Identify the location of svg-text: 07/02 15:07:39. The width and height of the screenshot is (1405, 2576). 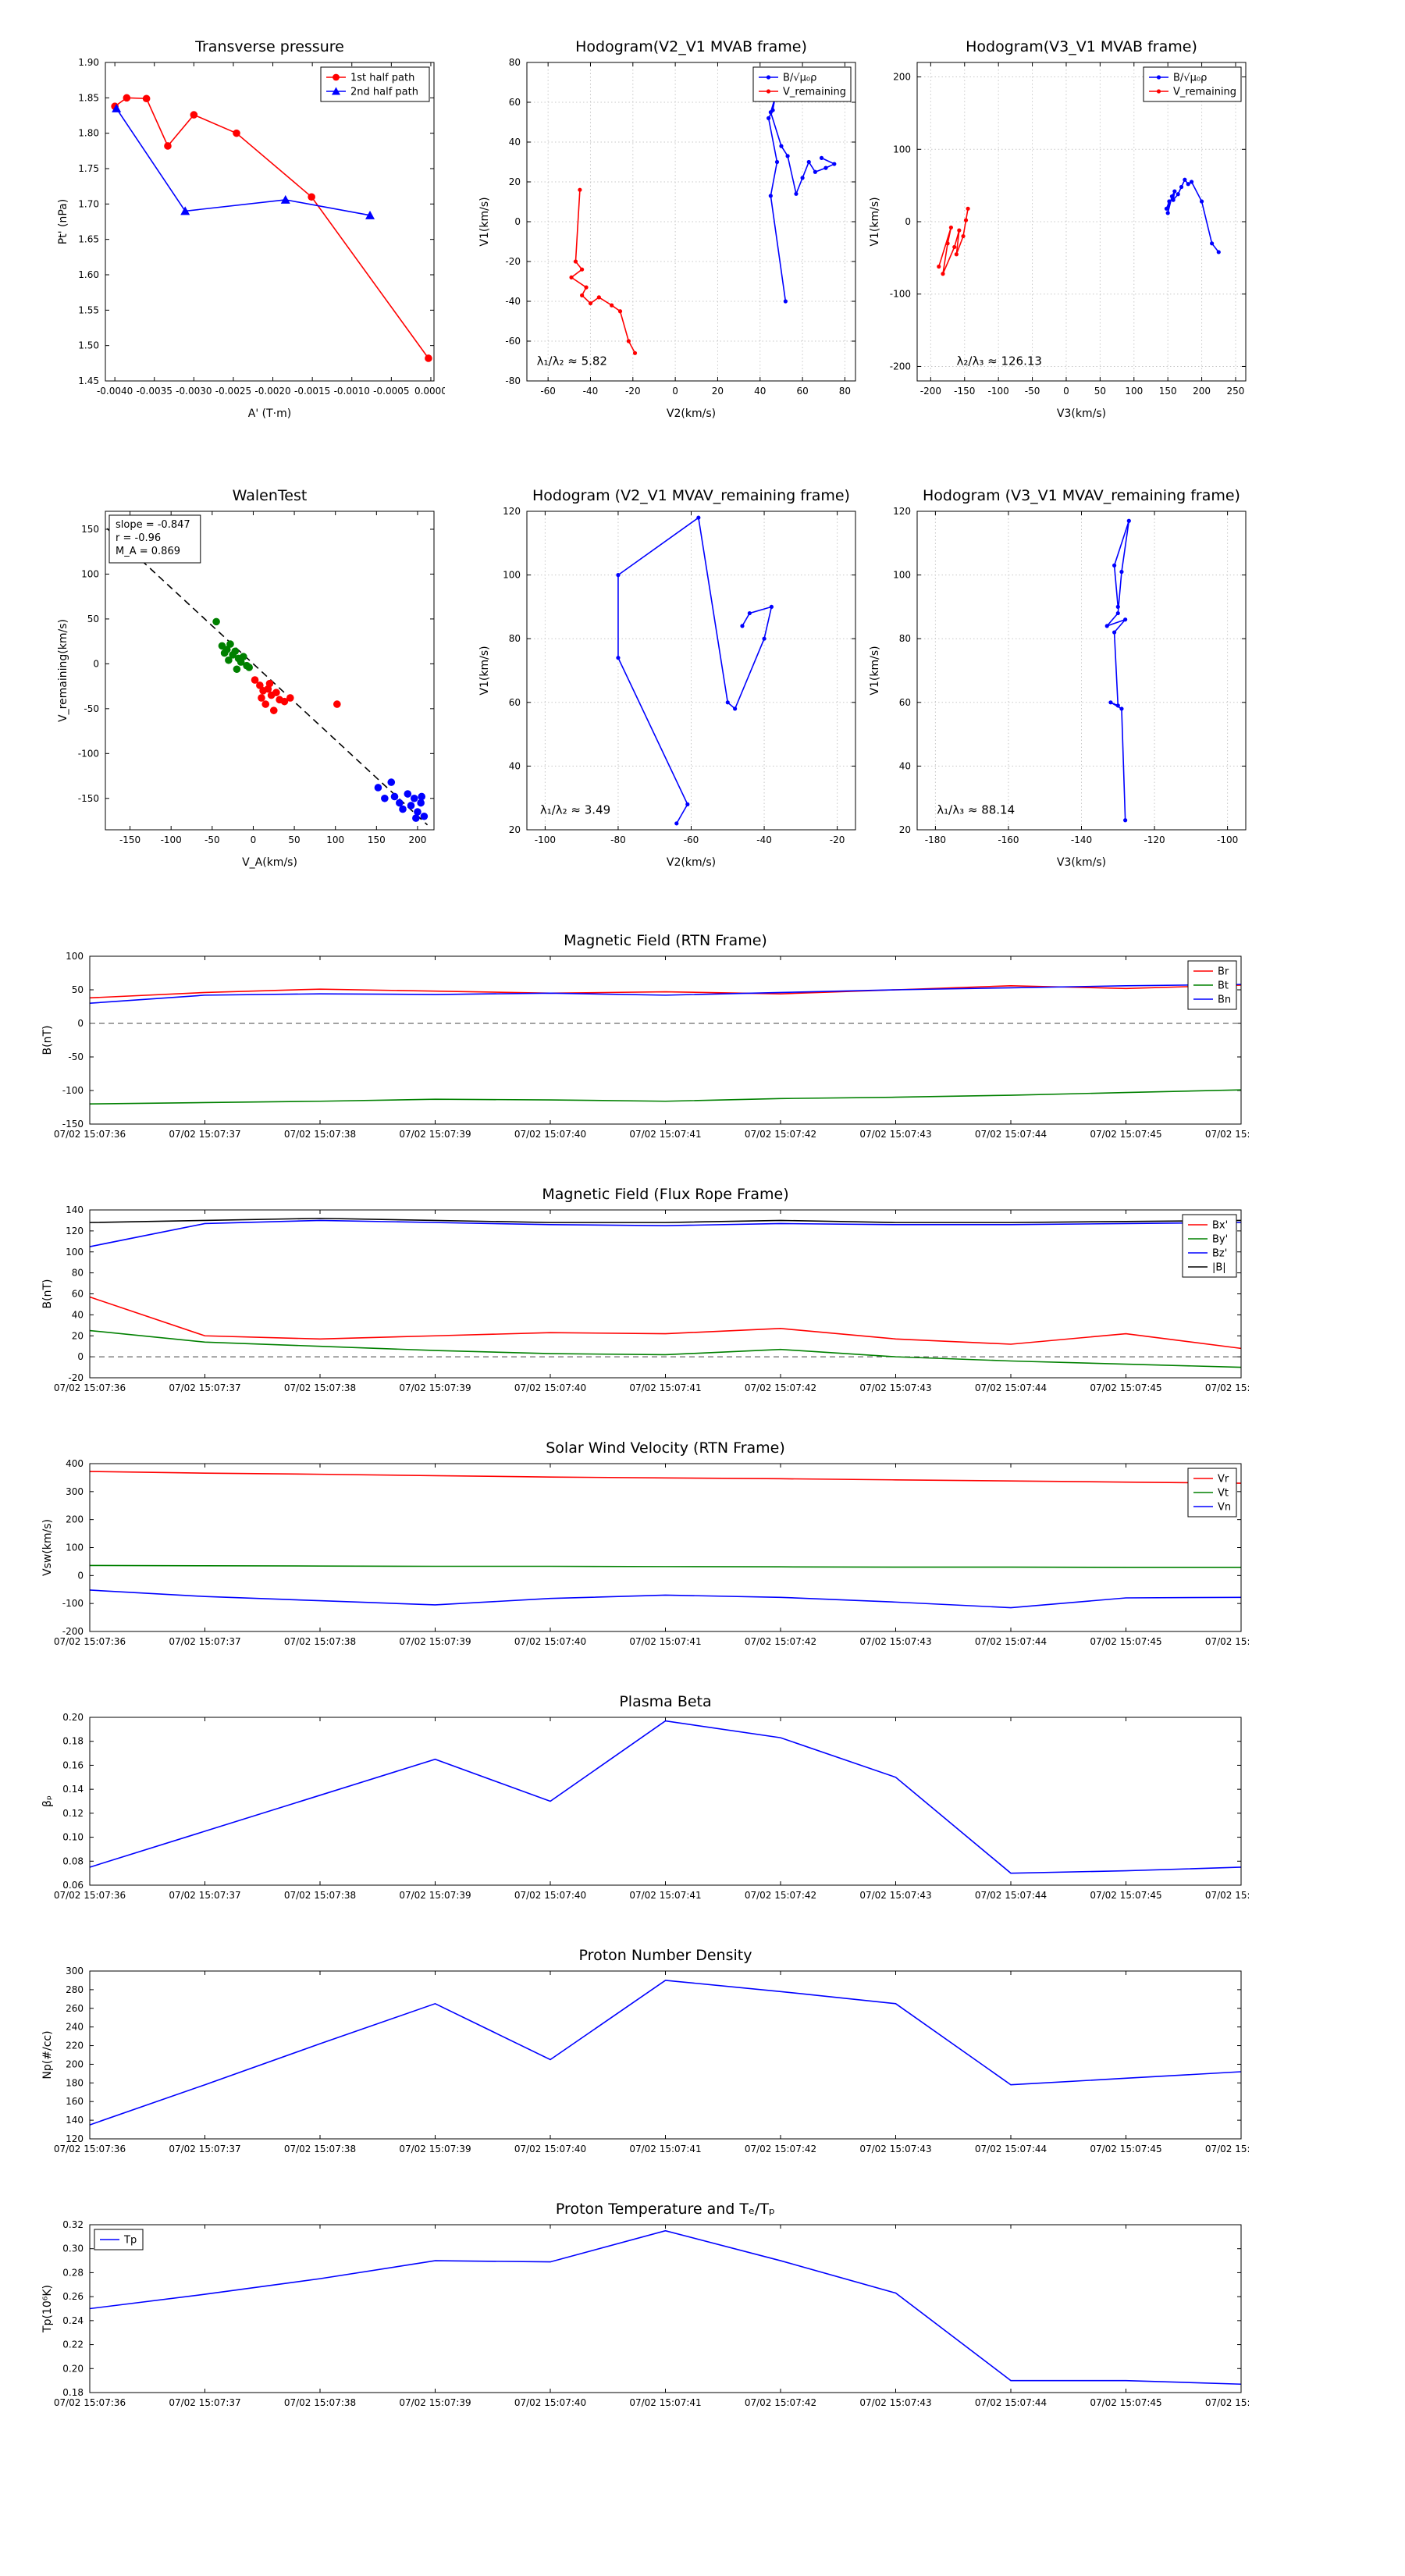
(435, 1134).